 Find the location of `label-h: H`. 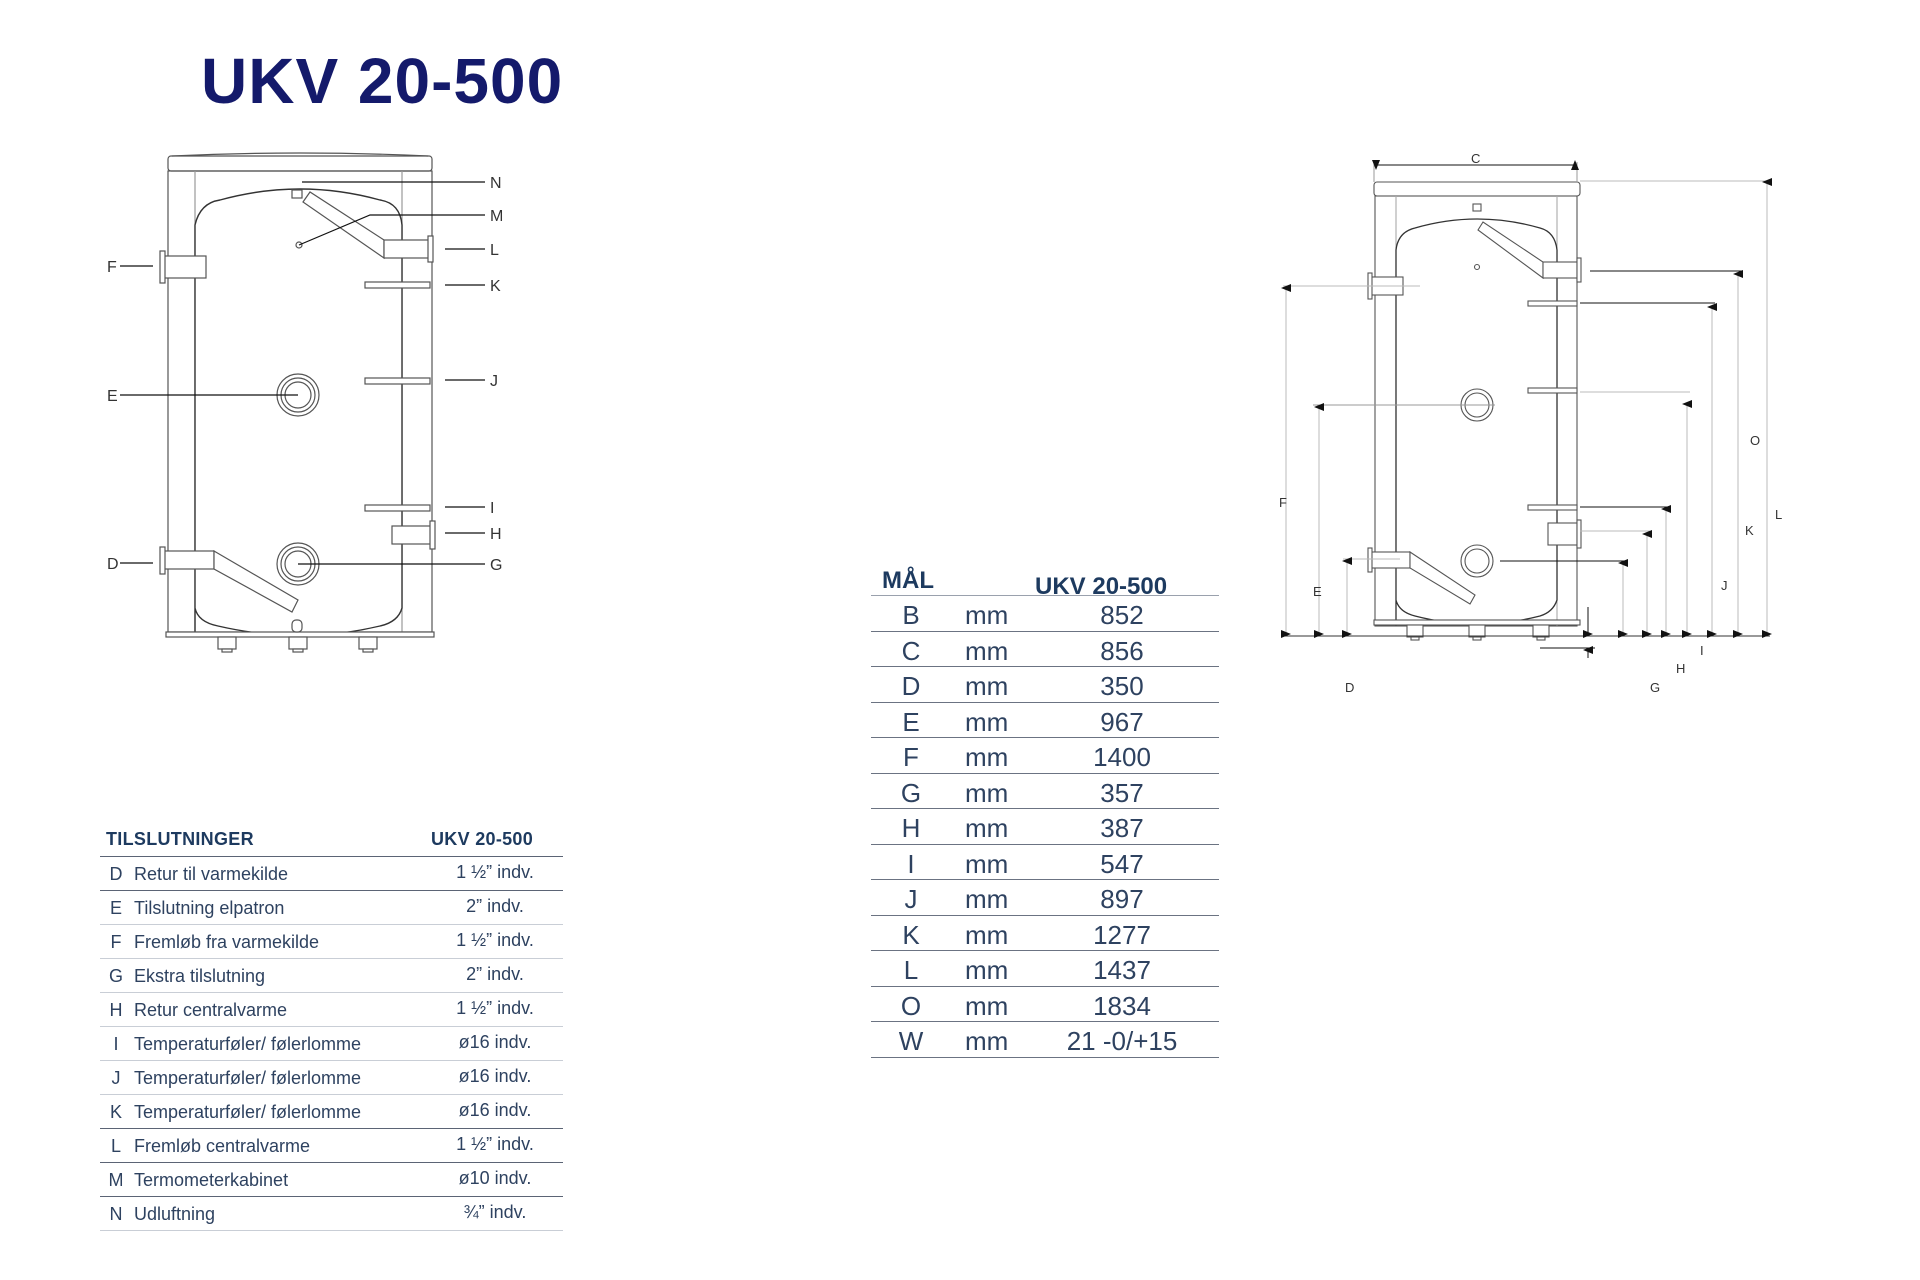

label-h: H is located at coordinates (496, 534).